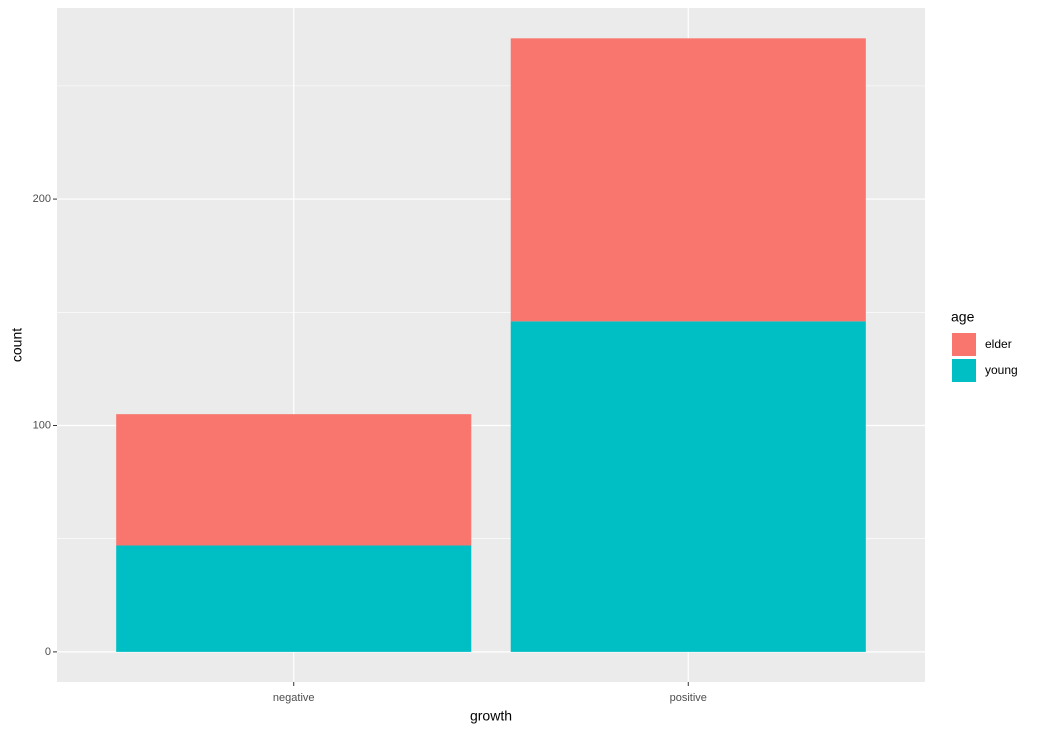  I want to click on y-tick-label: 100, so click(42, 425).